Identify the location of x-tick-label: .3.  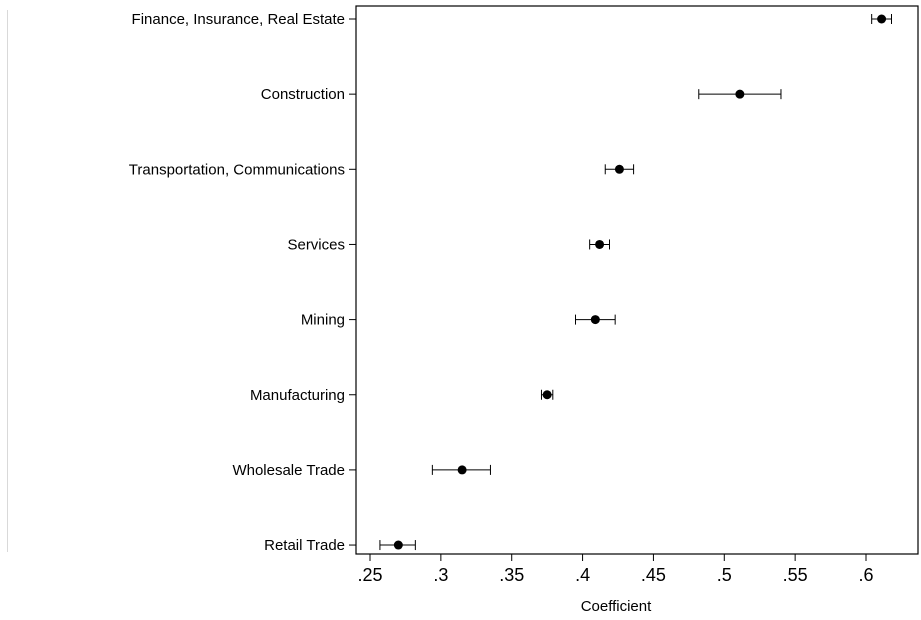
(440, 575).